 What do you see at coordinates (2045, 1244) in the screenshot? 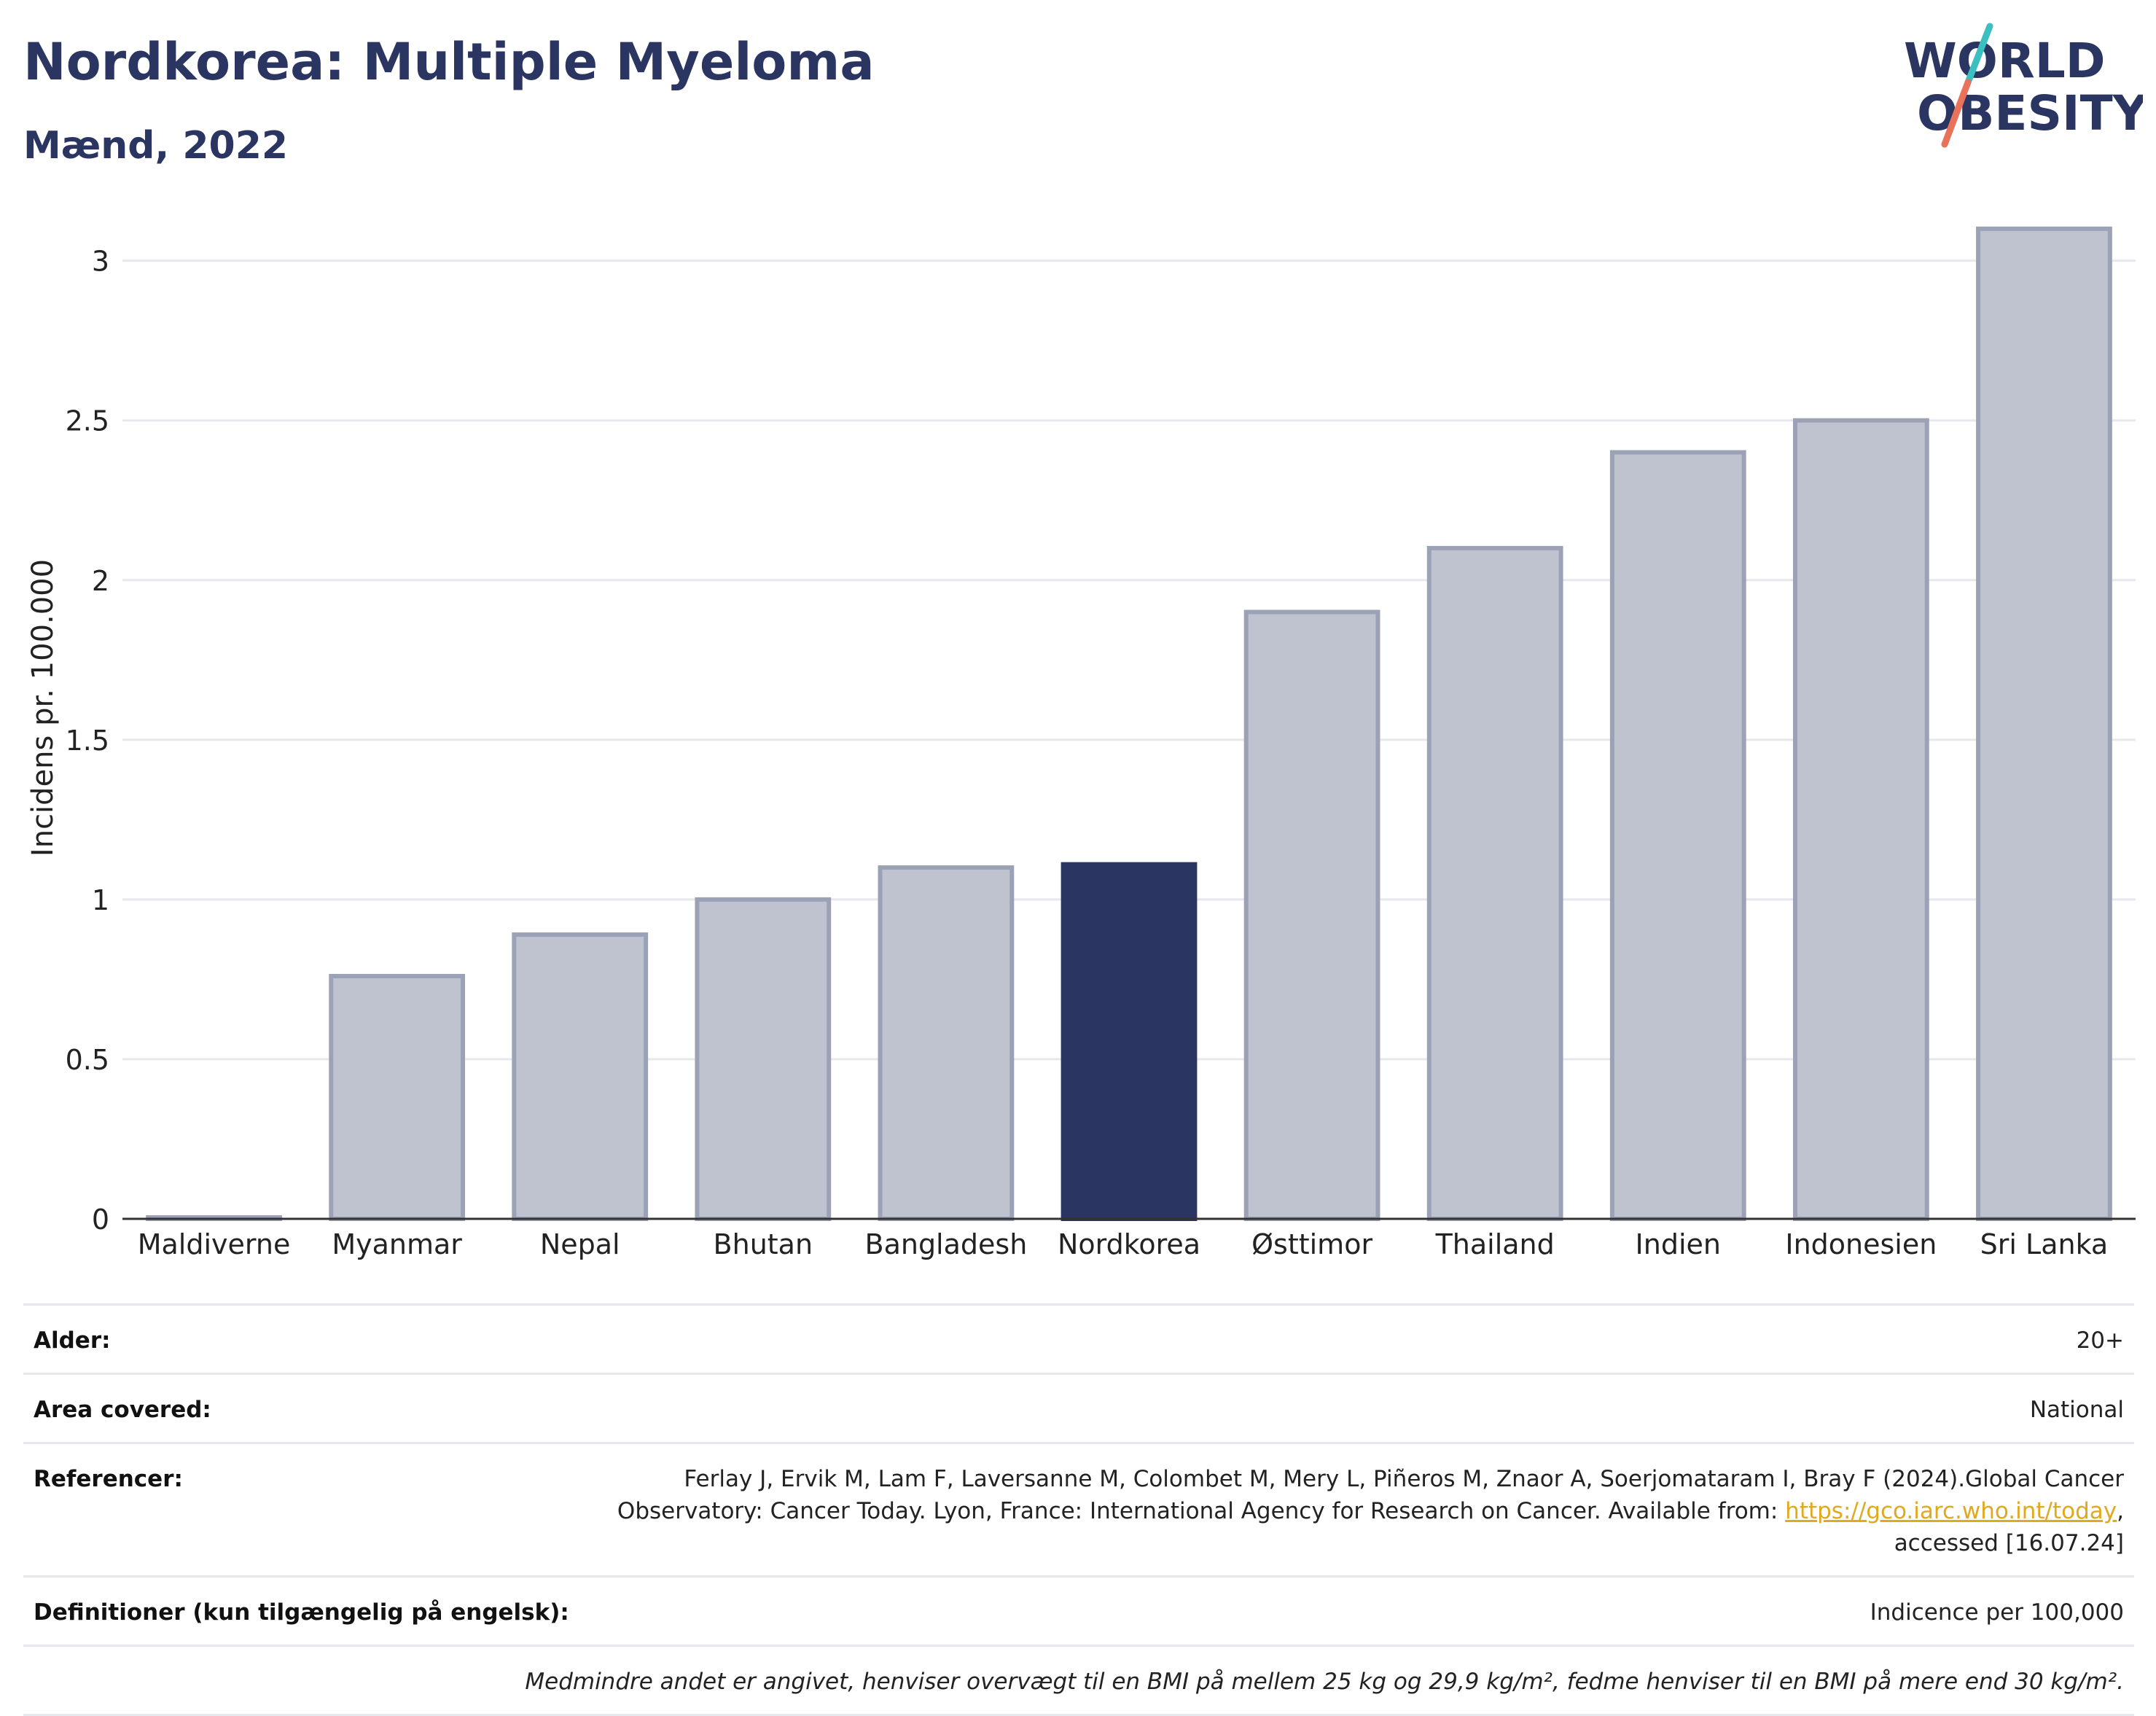
I see `x-tick-label: Sri Lanka` at bounding box center [2045, 1244].